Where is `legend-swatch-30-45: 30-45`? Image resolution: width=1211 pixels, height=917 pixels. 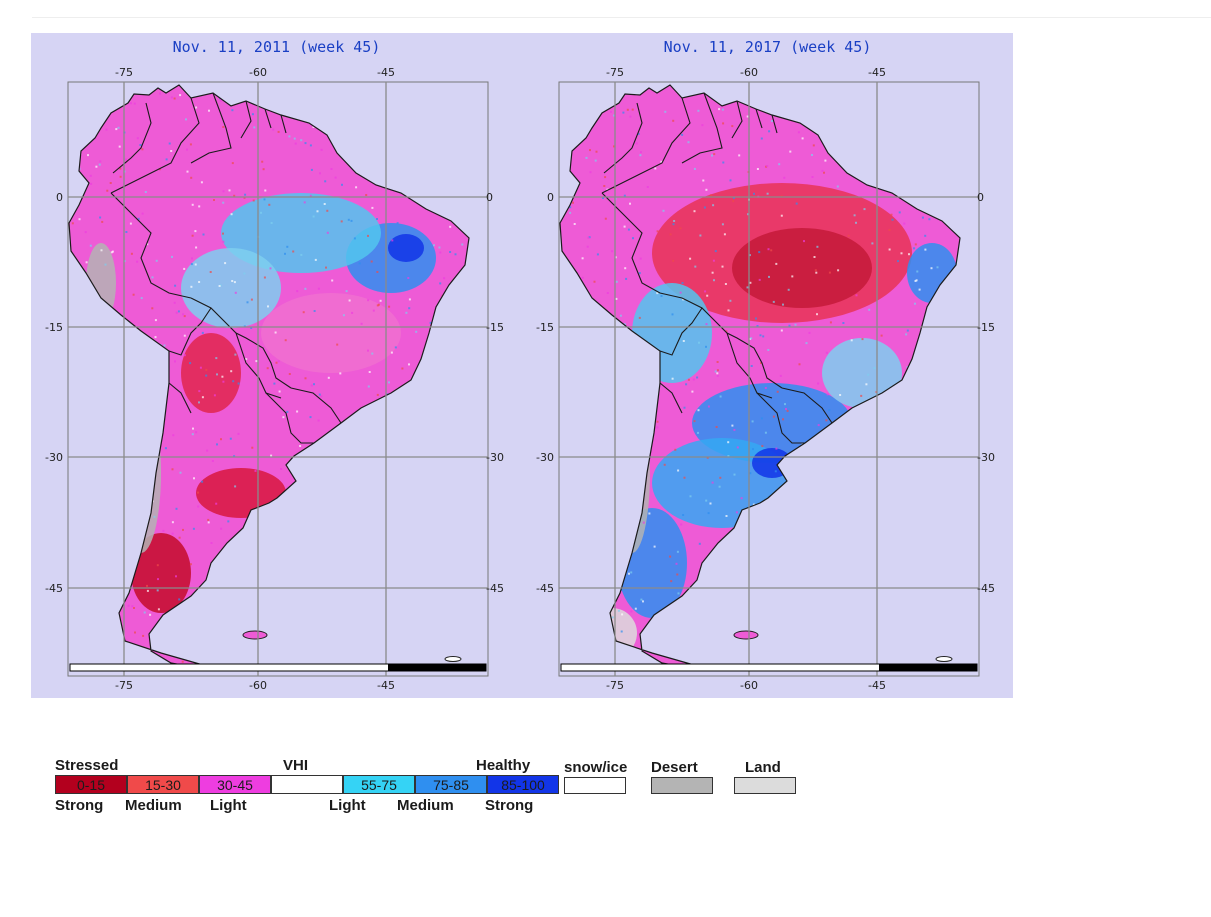 legend-swatch-30-45: 30-45 is located at coordinates (235, 784).